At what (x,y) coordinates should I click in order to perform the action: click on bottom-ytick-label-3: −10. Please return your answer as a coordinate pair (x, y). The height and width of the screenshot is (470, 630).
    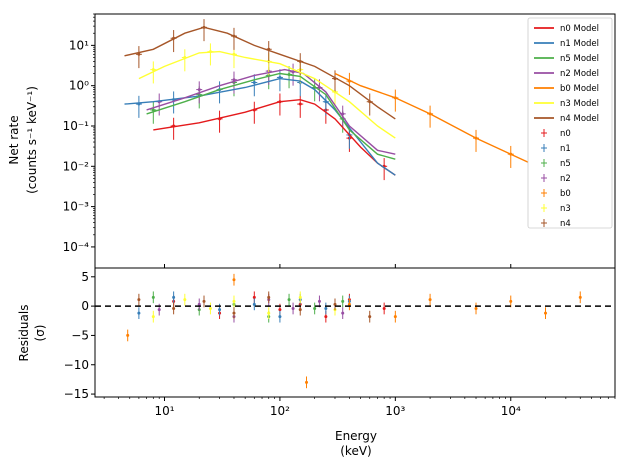
    Looking at the image, I should click on (76, 365).